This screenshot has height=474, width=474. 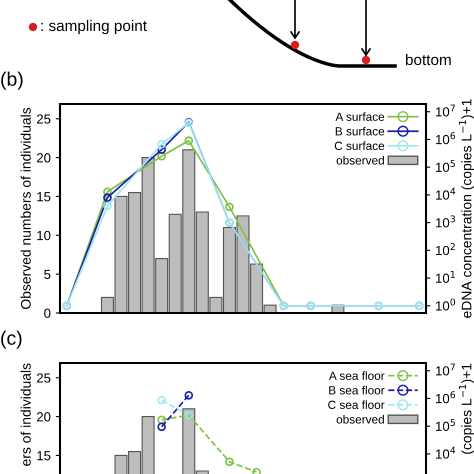 What do you see at coordinates (445, 221) in the screenshot?
I see `y2-tick-label: 10$^{3}$` at bounding box center [445, 221].